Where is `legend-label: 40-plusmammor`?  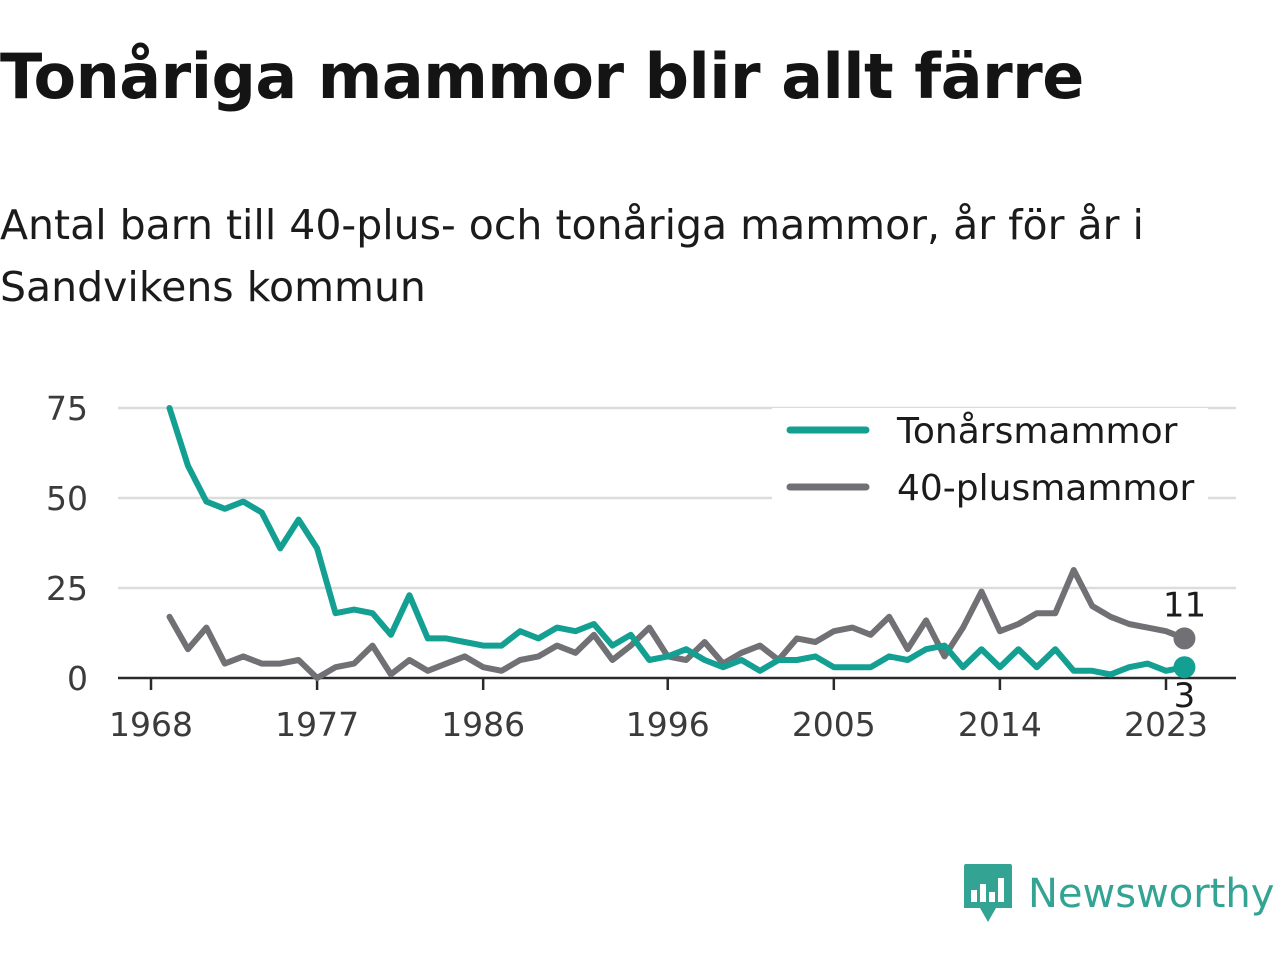
legend-label: 40-plusmammor is located at coordinates (1046, 488).